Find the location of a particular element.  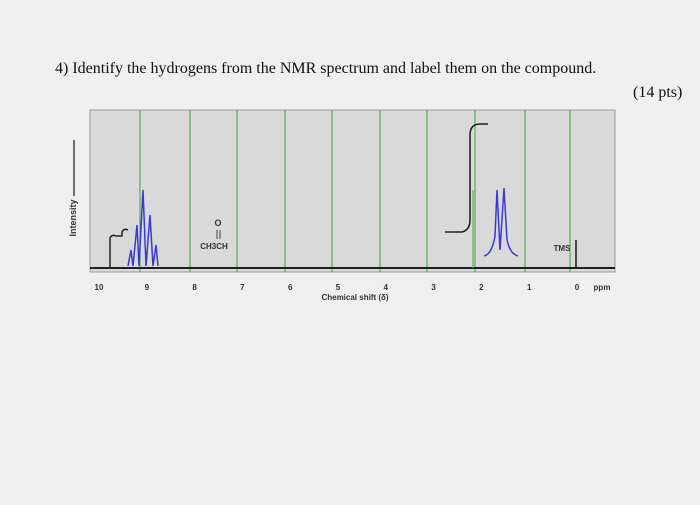

x-tick-label: 9 is located at coordinates (147, 287).